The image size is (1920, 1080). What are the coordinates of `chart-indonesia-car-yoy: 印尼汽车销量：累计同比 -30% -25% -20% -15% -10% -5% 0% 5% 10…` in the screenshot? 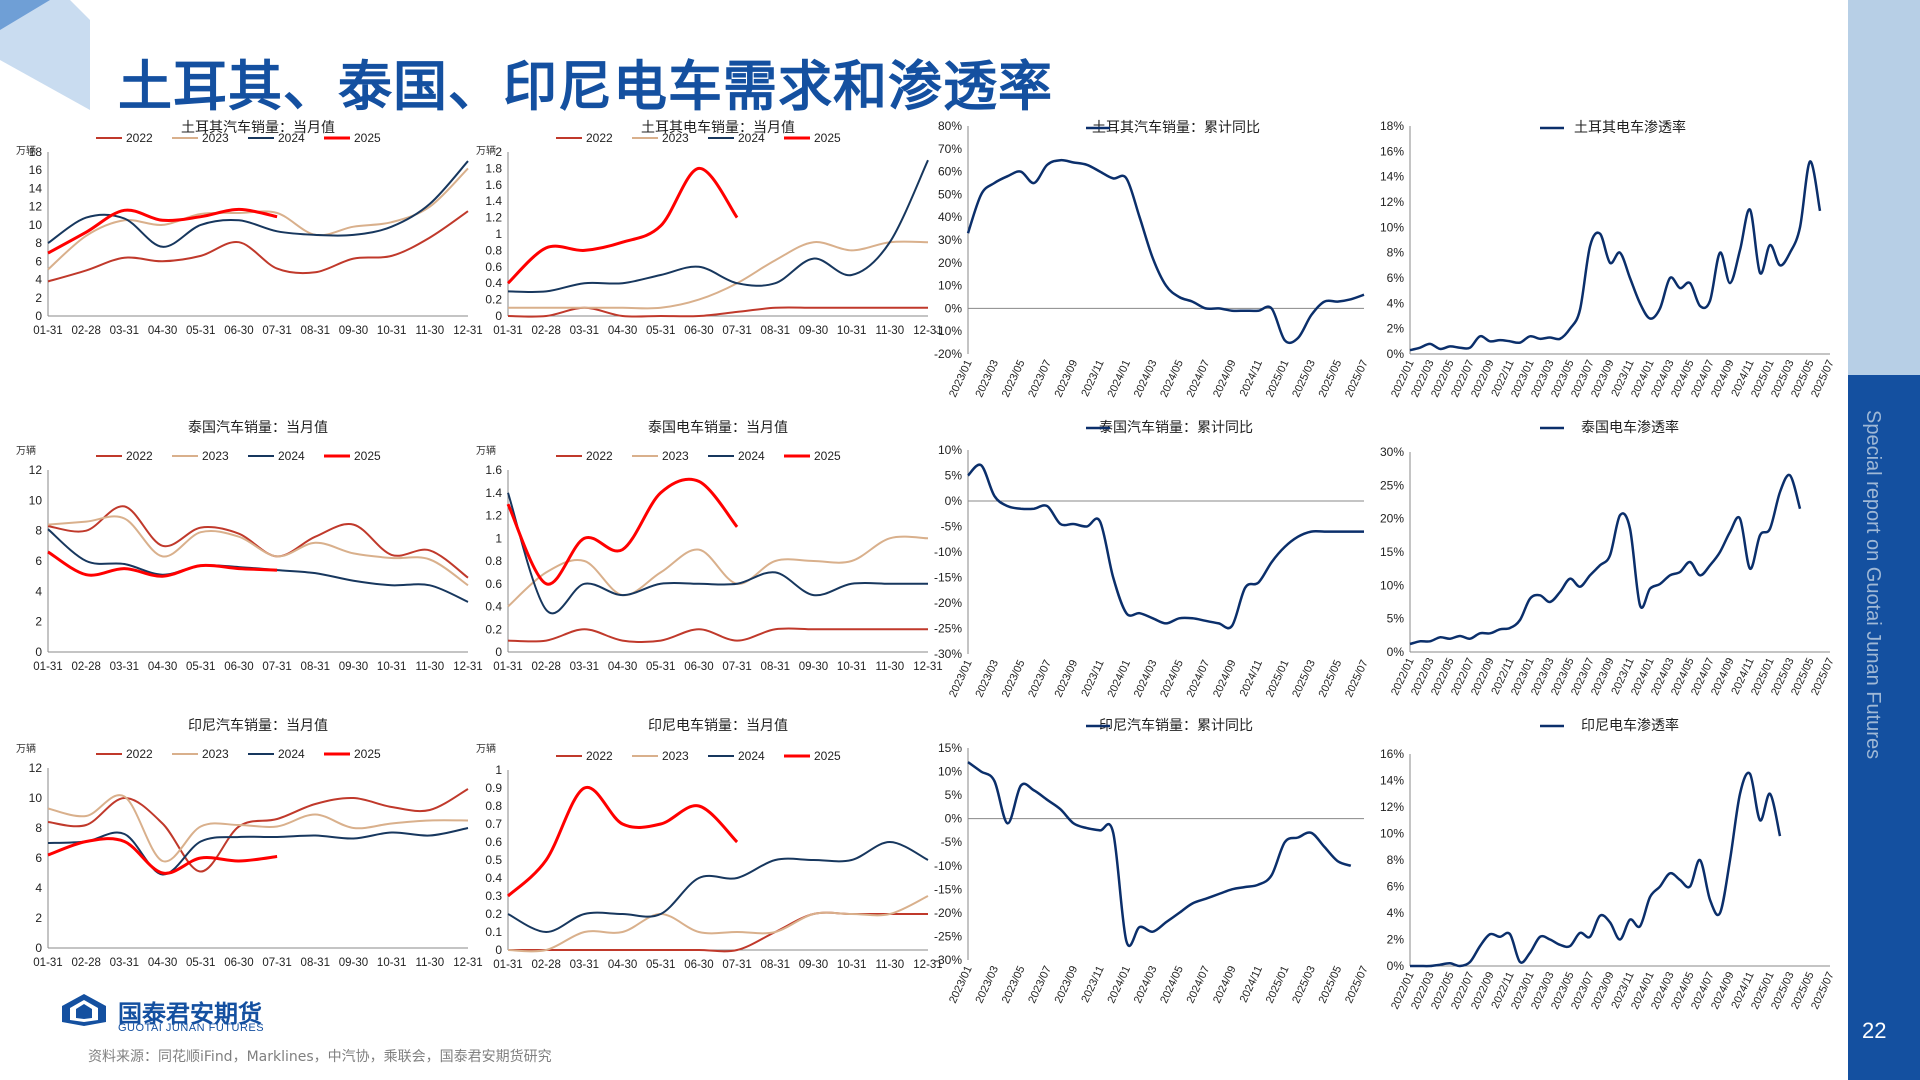 It's located at (1152, 861).